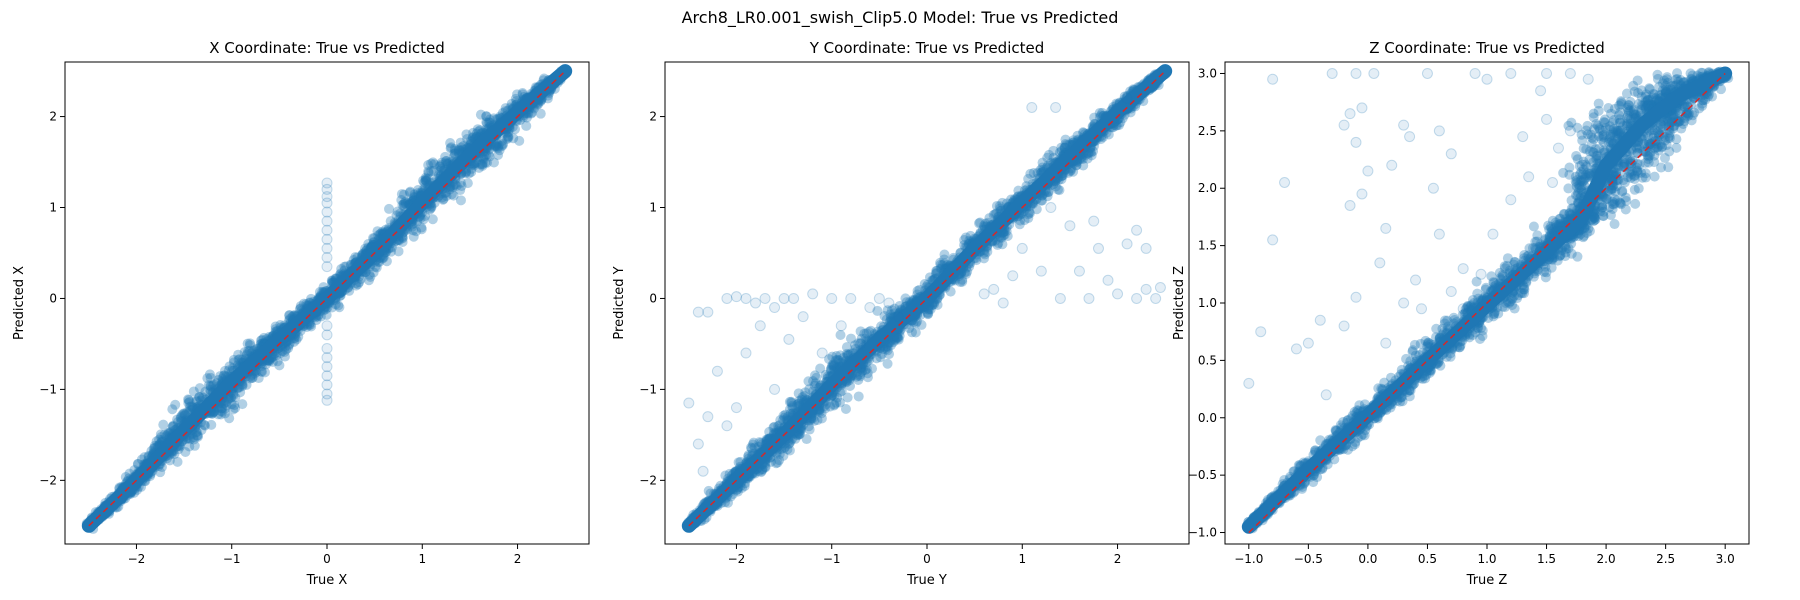  I want to click on y-tick-label: 2, so click(53, 117).